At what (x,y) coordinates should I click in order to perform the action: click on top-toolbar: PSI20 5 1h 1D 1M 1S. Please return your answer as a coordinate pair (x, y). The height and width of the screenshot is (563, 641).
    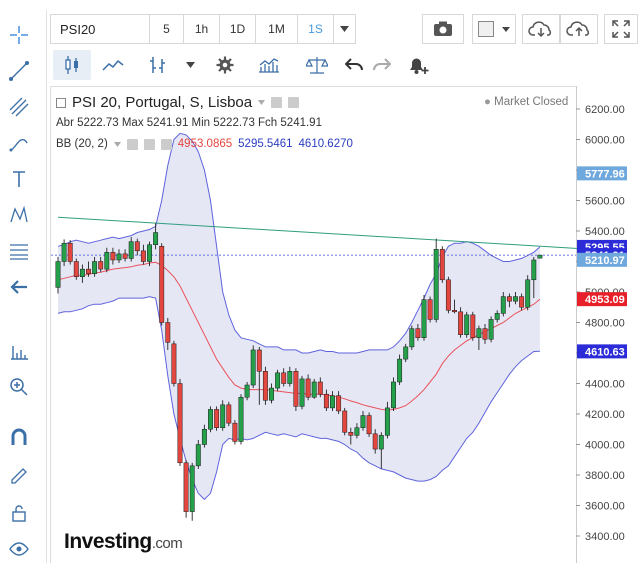
    Looking at the image, I should click on (345, 29).